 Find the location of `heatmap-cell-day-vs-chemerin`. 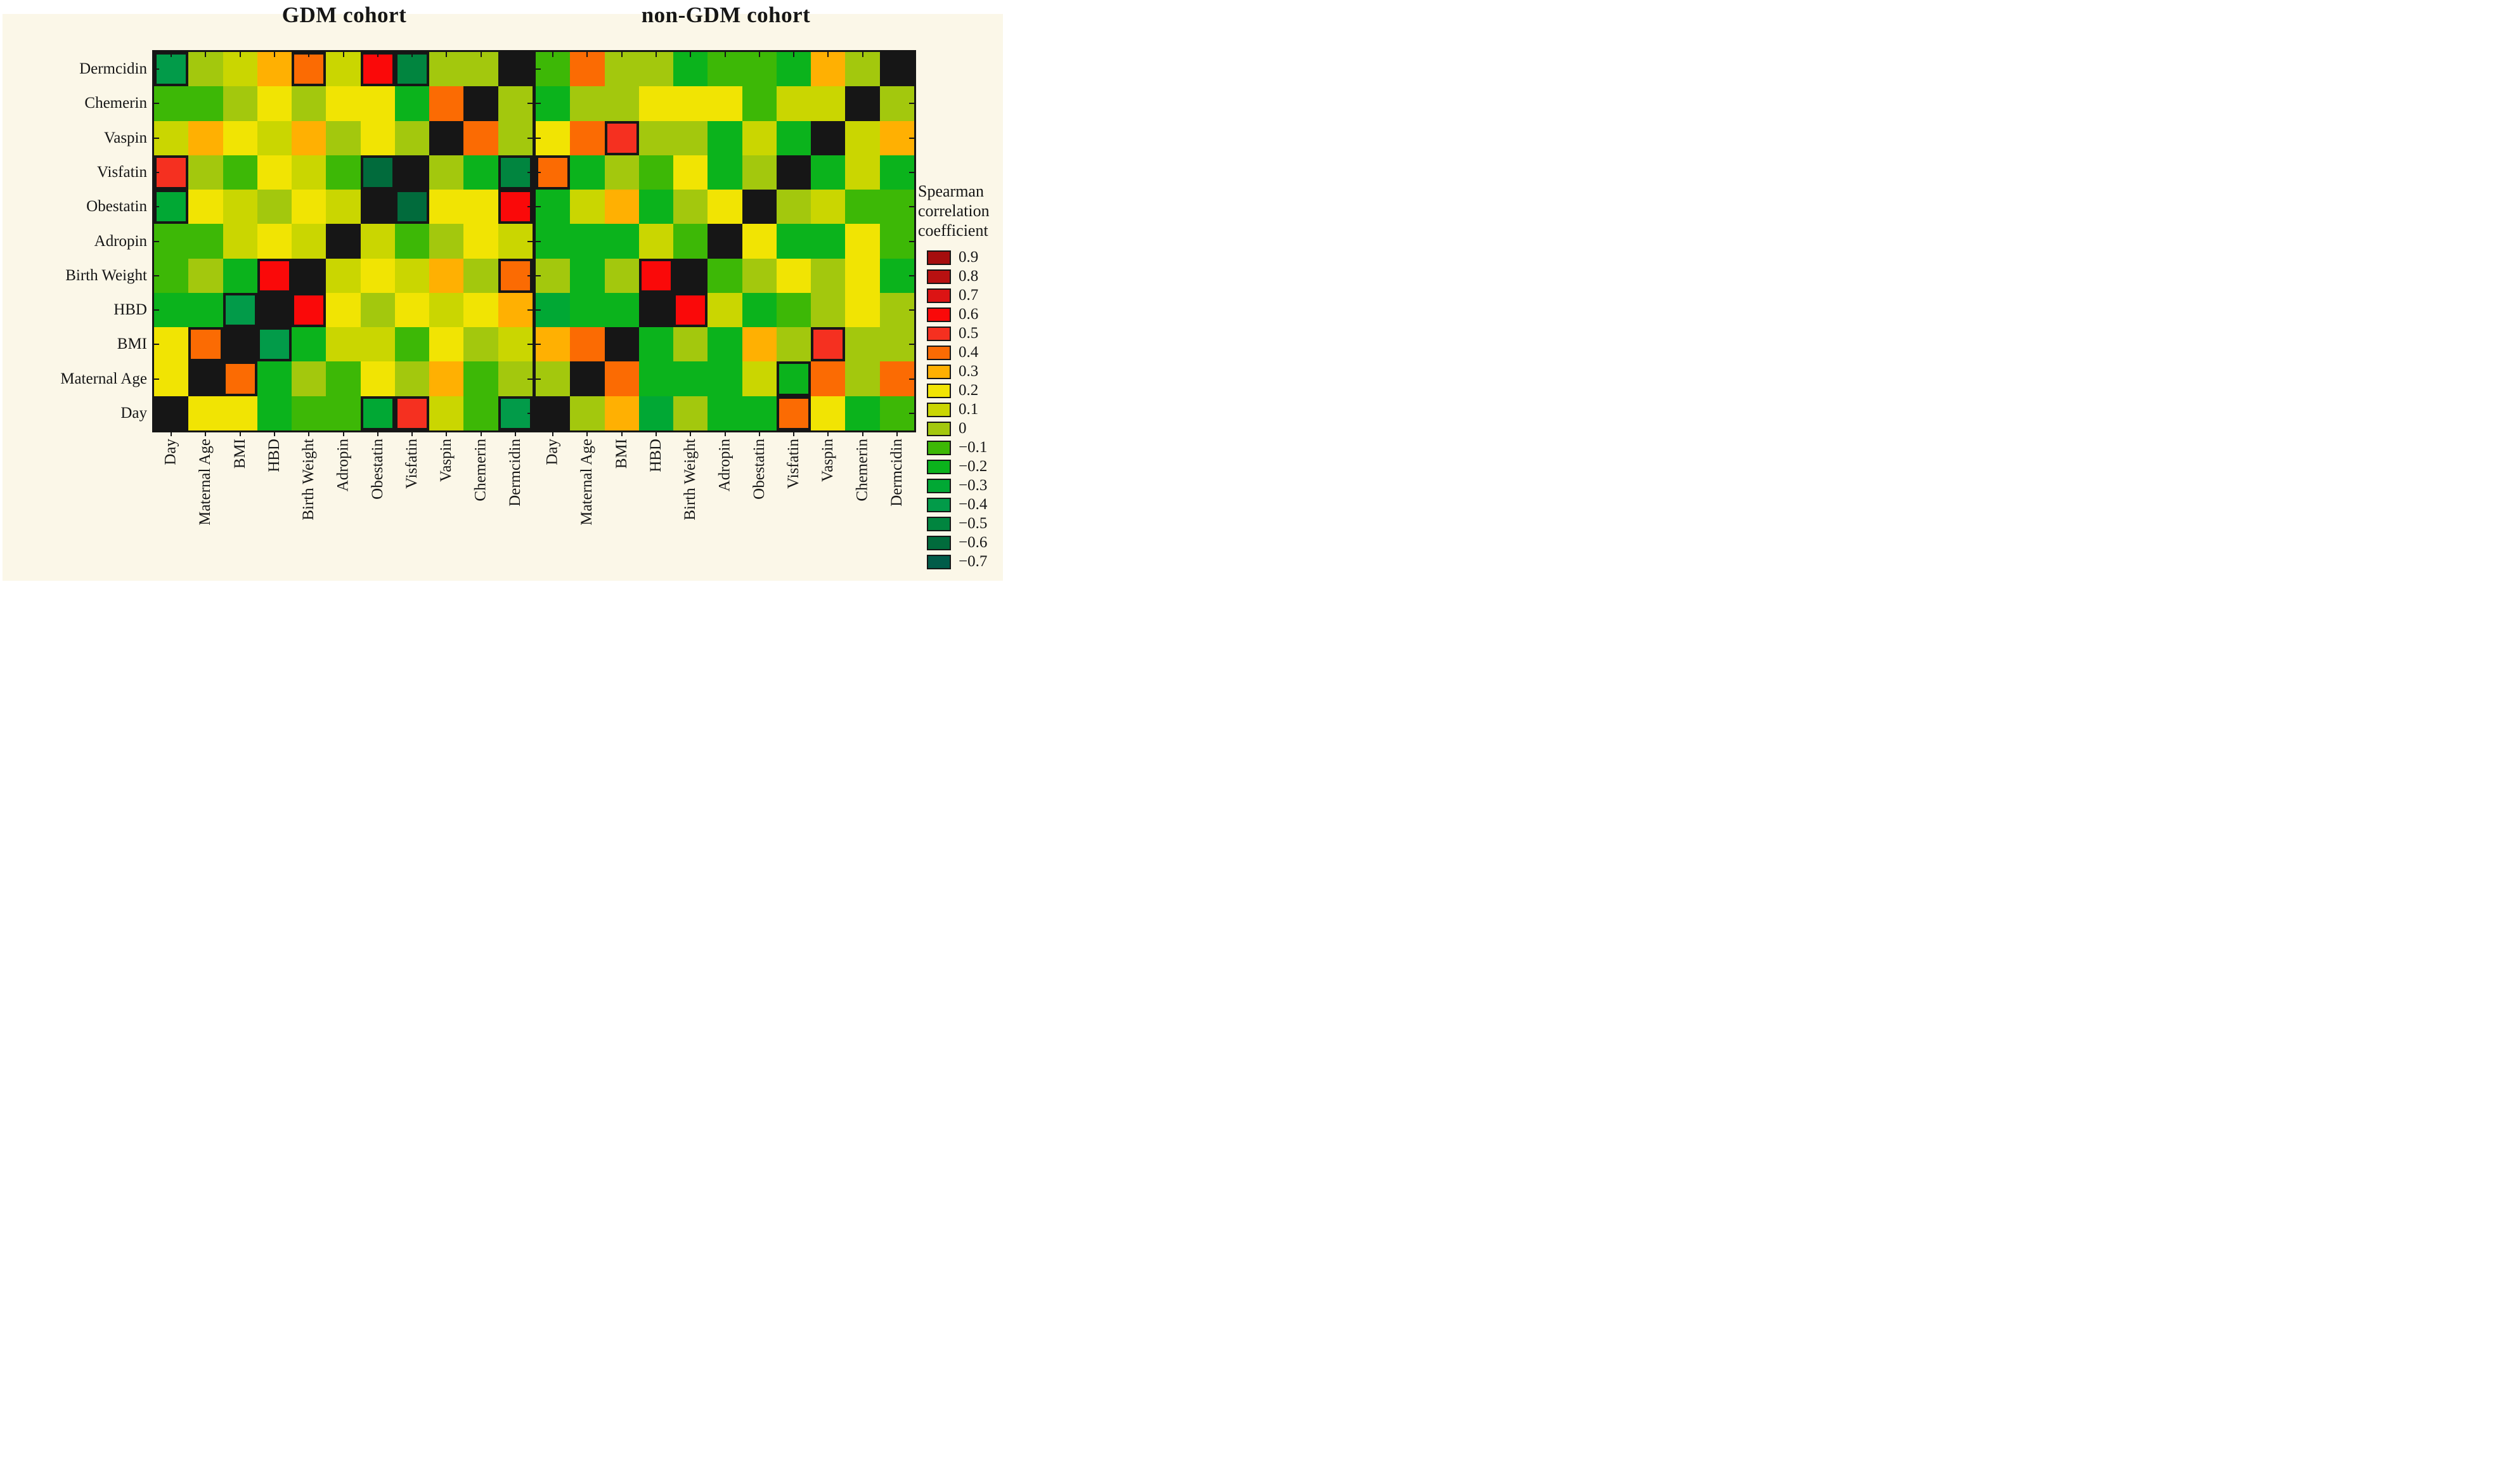

heatmap-cell-day-vs-chemerin is located at coordinates (480, 413).